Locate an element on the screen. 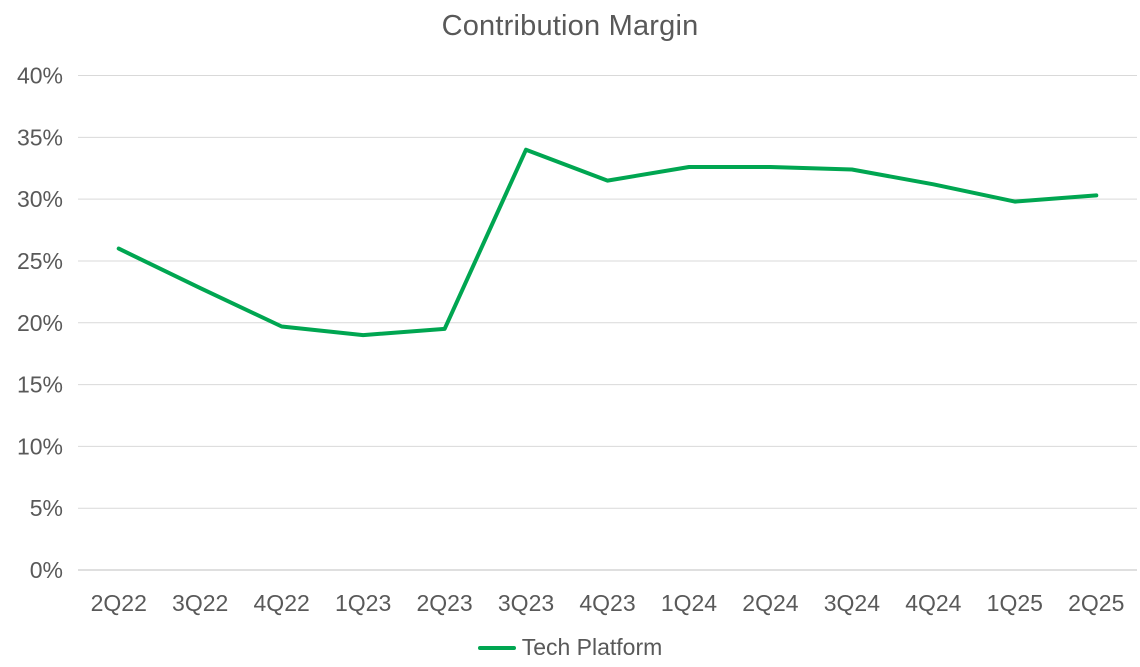 Image resolution: width=1140 pixels, height=667 pixels. x-tick-label: 4Q24 is located at coordinates (933, 603).